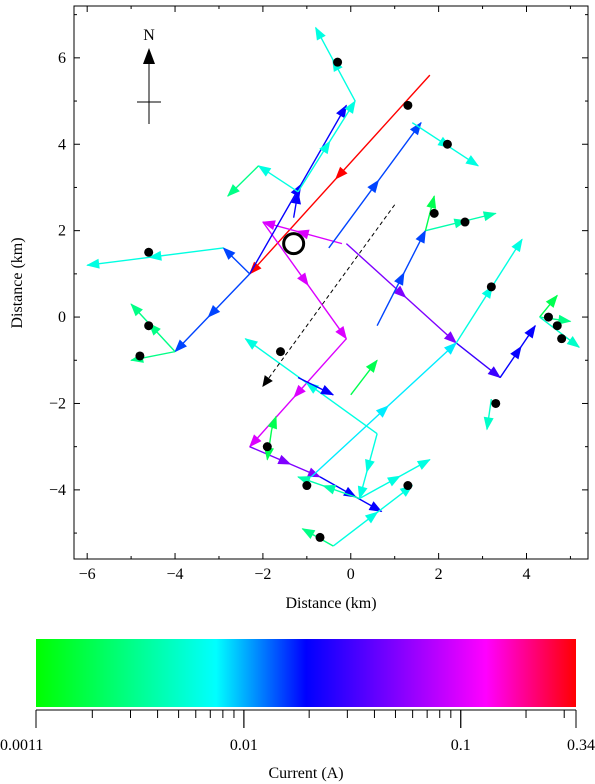  What do you see at coordinates (62, 144) in the screenshot?
I see `y-tick-label: 4` at bounding box center [62, 144].